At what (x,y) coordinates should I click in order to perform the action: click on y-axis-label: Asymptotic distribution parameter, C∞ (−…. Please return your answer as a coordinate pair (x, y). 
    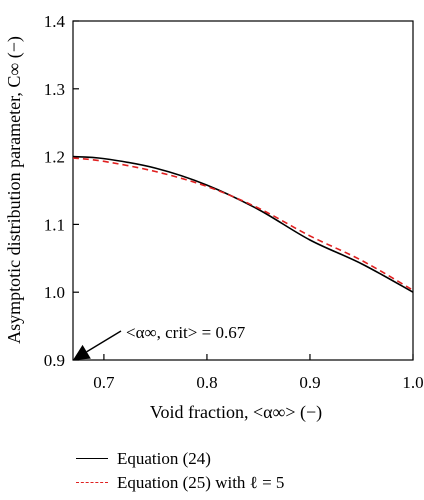
    Looking at the image, I should click on (14, 190).